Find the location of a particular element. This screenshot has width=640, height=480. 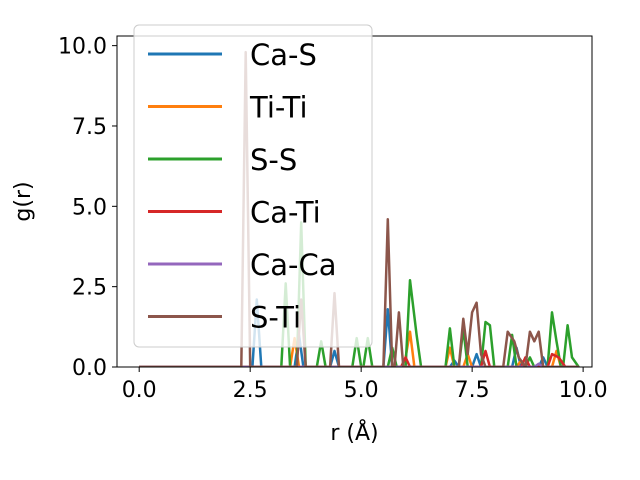

x-axis-label: r (Å) is located at coordinates (354, 432).